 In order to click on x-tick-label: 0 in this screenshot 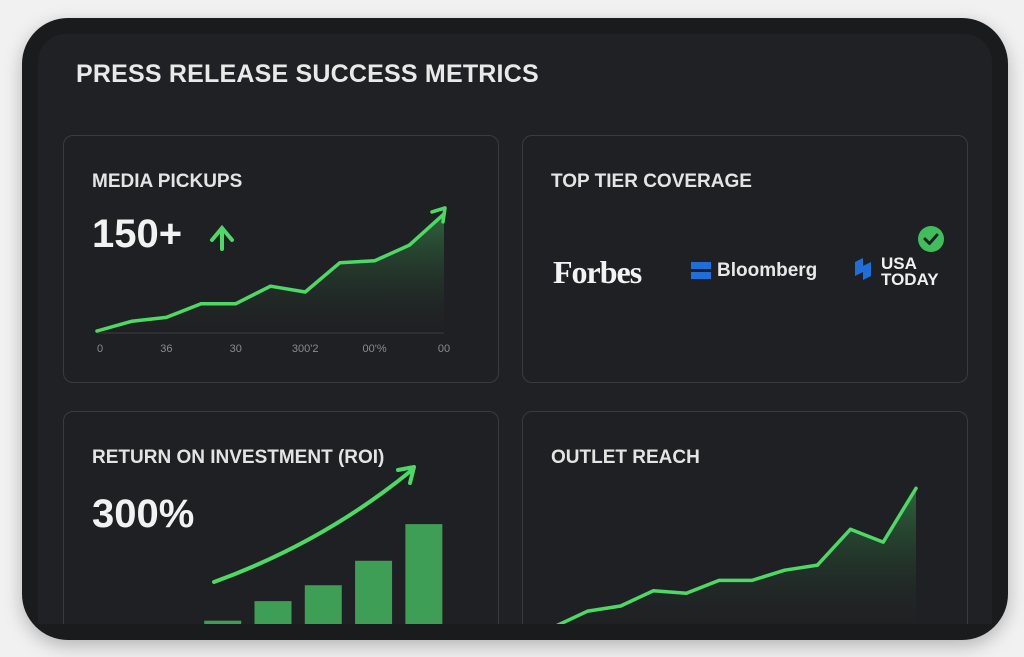, I will do `click(100, 349)`.